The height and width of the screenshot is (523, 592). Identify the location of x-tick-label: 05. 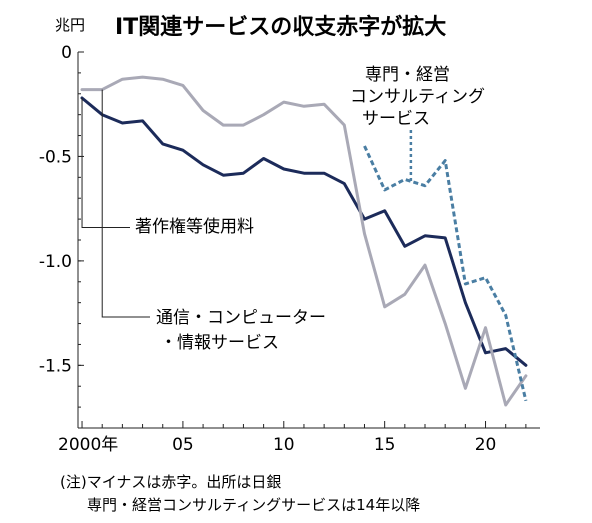
(183, 445).